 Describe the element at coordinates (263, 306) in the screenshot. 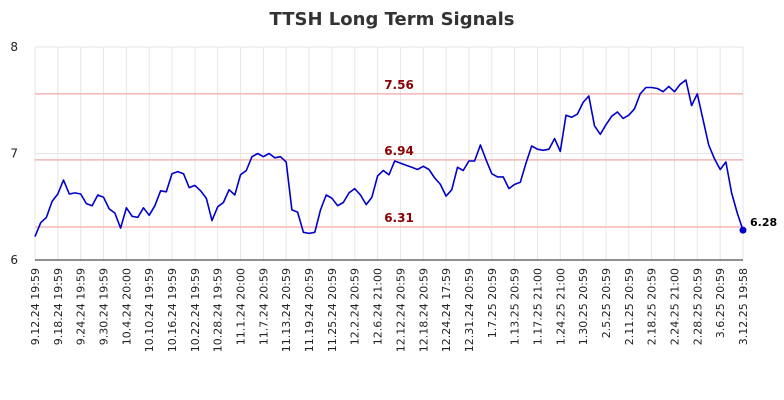

I see `x-tick-label: 11.7.24 20:59` at that location.